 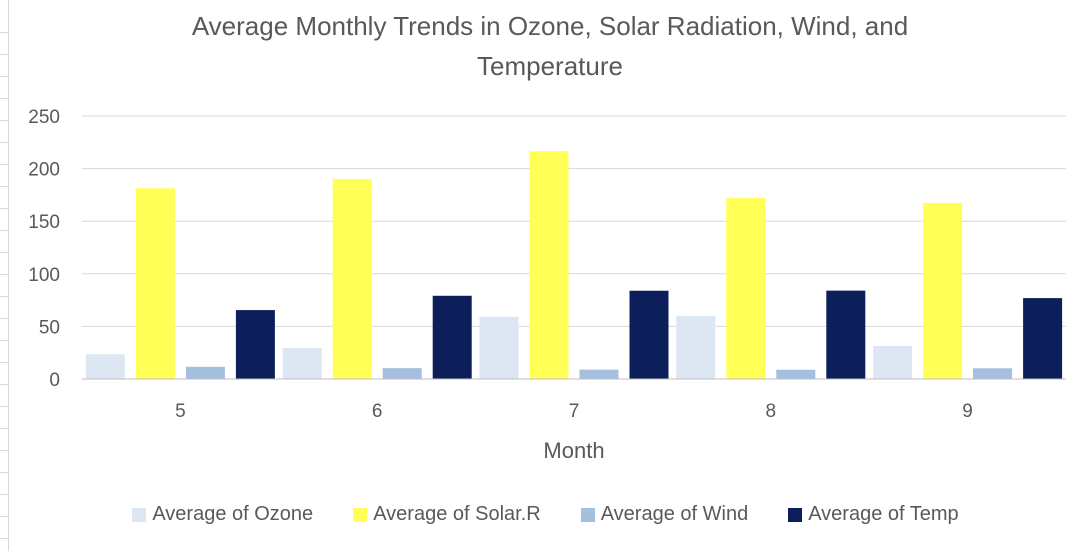 I want to click on x-tick-label: 9, so click(x=967, y=411).